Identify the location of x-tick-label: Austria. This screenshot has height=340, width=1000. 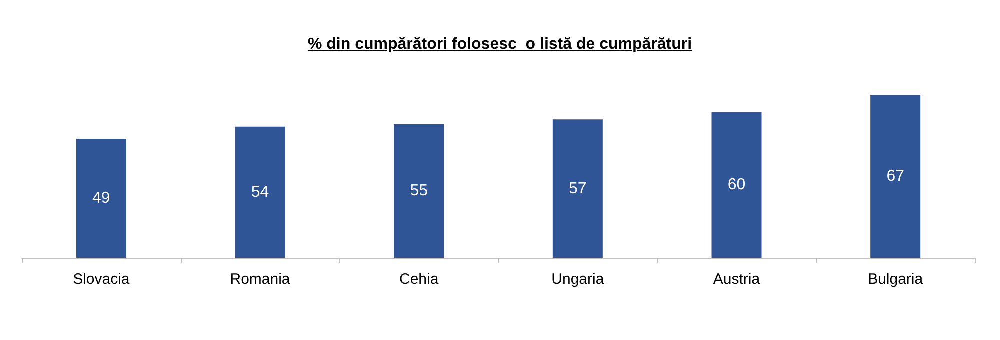
(737, 279).